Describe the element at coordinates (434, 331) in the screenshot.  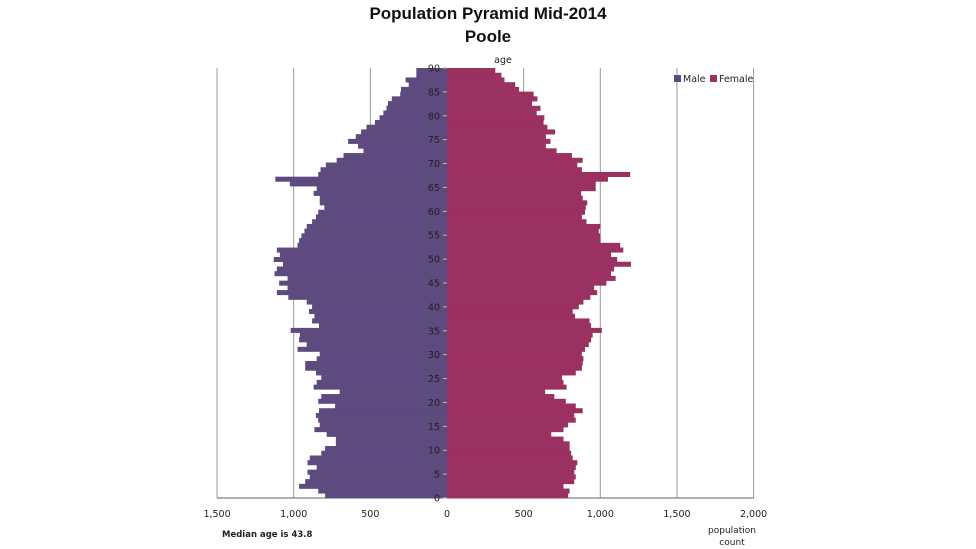
I see `y-tick-label: 35` at that location.